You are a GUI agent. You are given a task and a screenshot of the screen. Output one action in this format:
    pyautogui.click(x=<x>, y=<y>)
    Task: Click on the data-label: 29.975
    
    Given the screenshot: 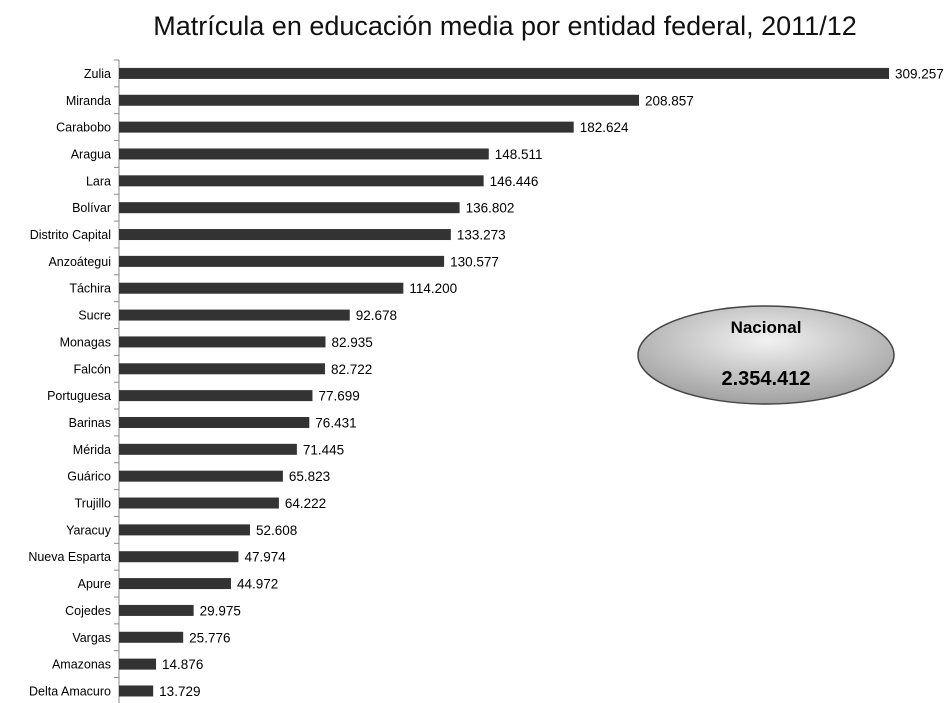 What is the action you would take?
    pyautogui.click(x=220, y=610)
    